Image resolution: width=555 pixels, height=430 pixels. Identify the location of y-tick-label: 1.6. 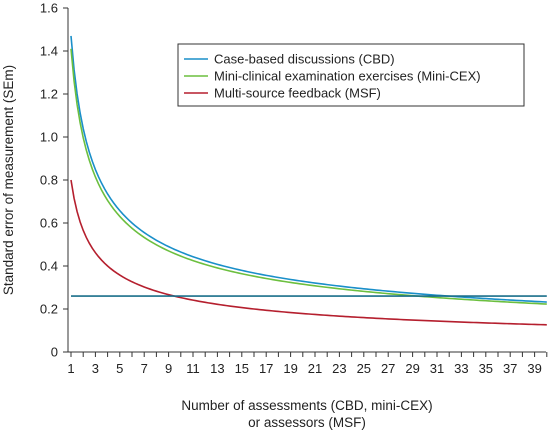
(49, 8).